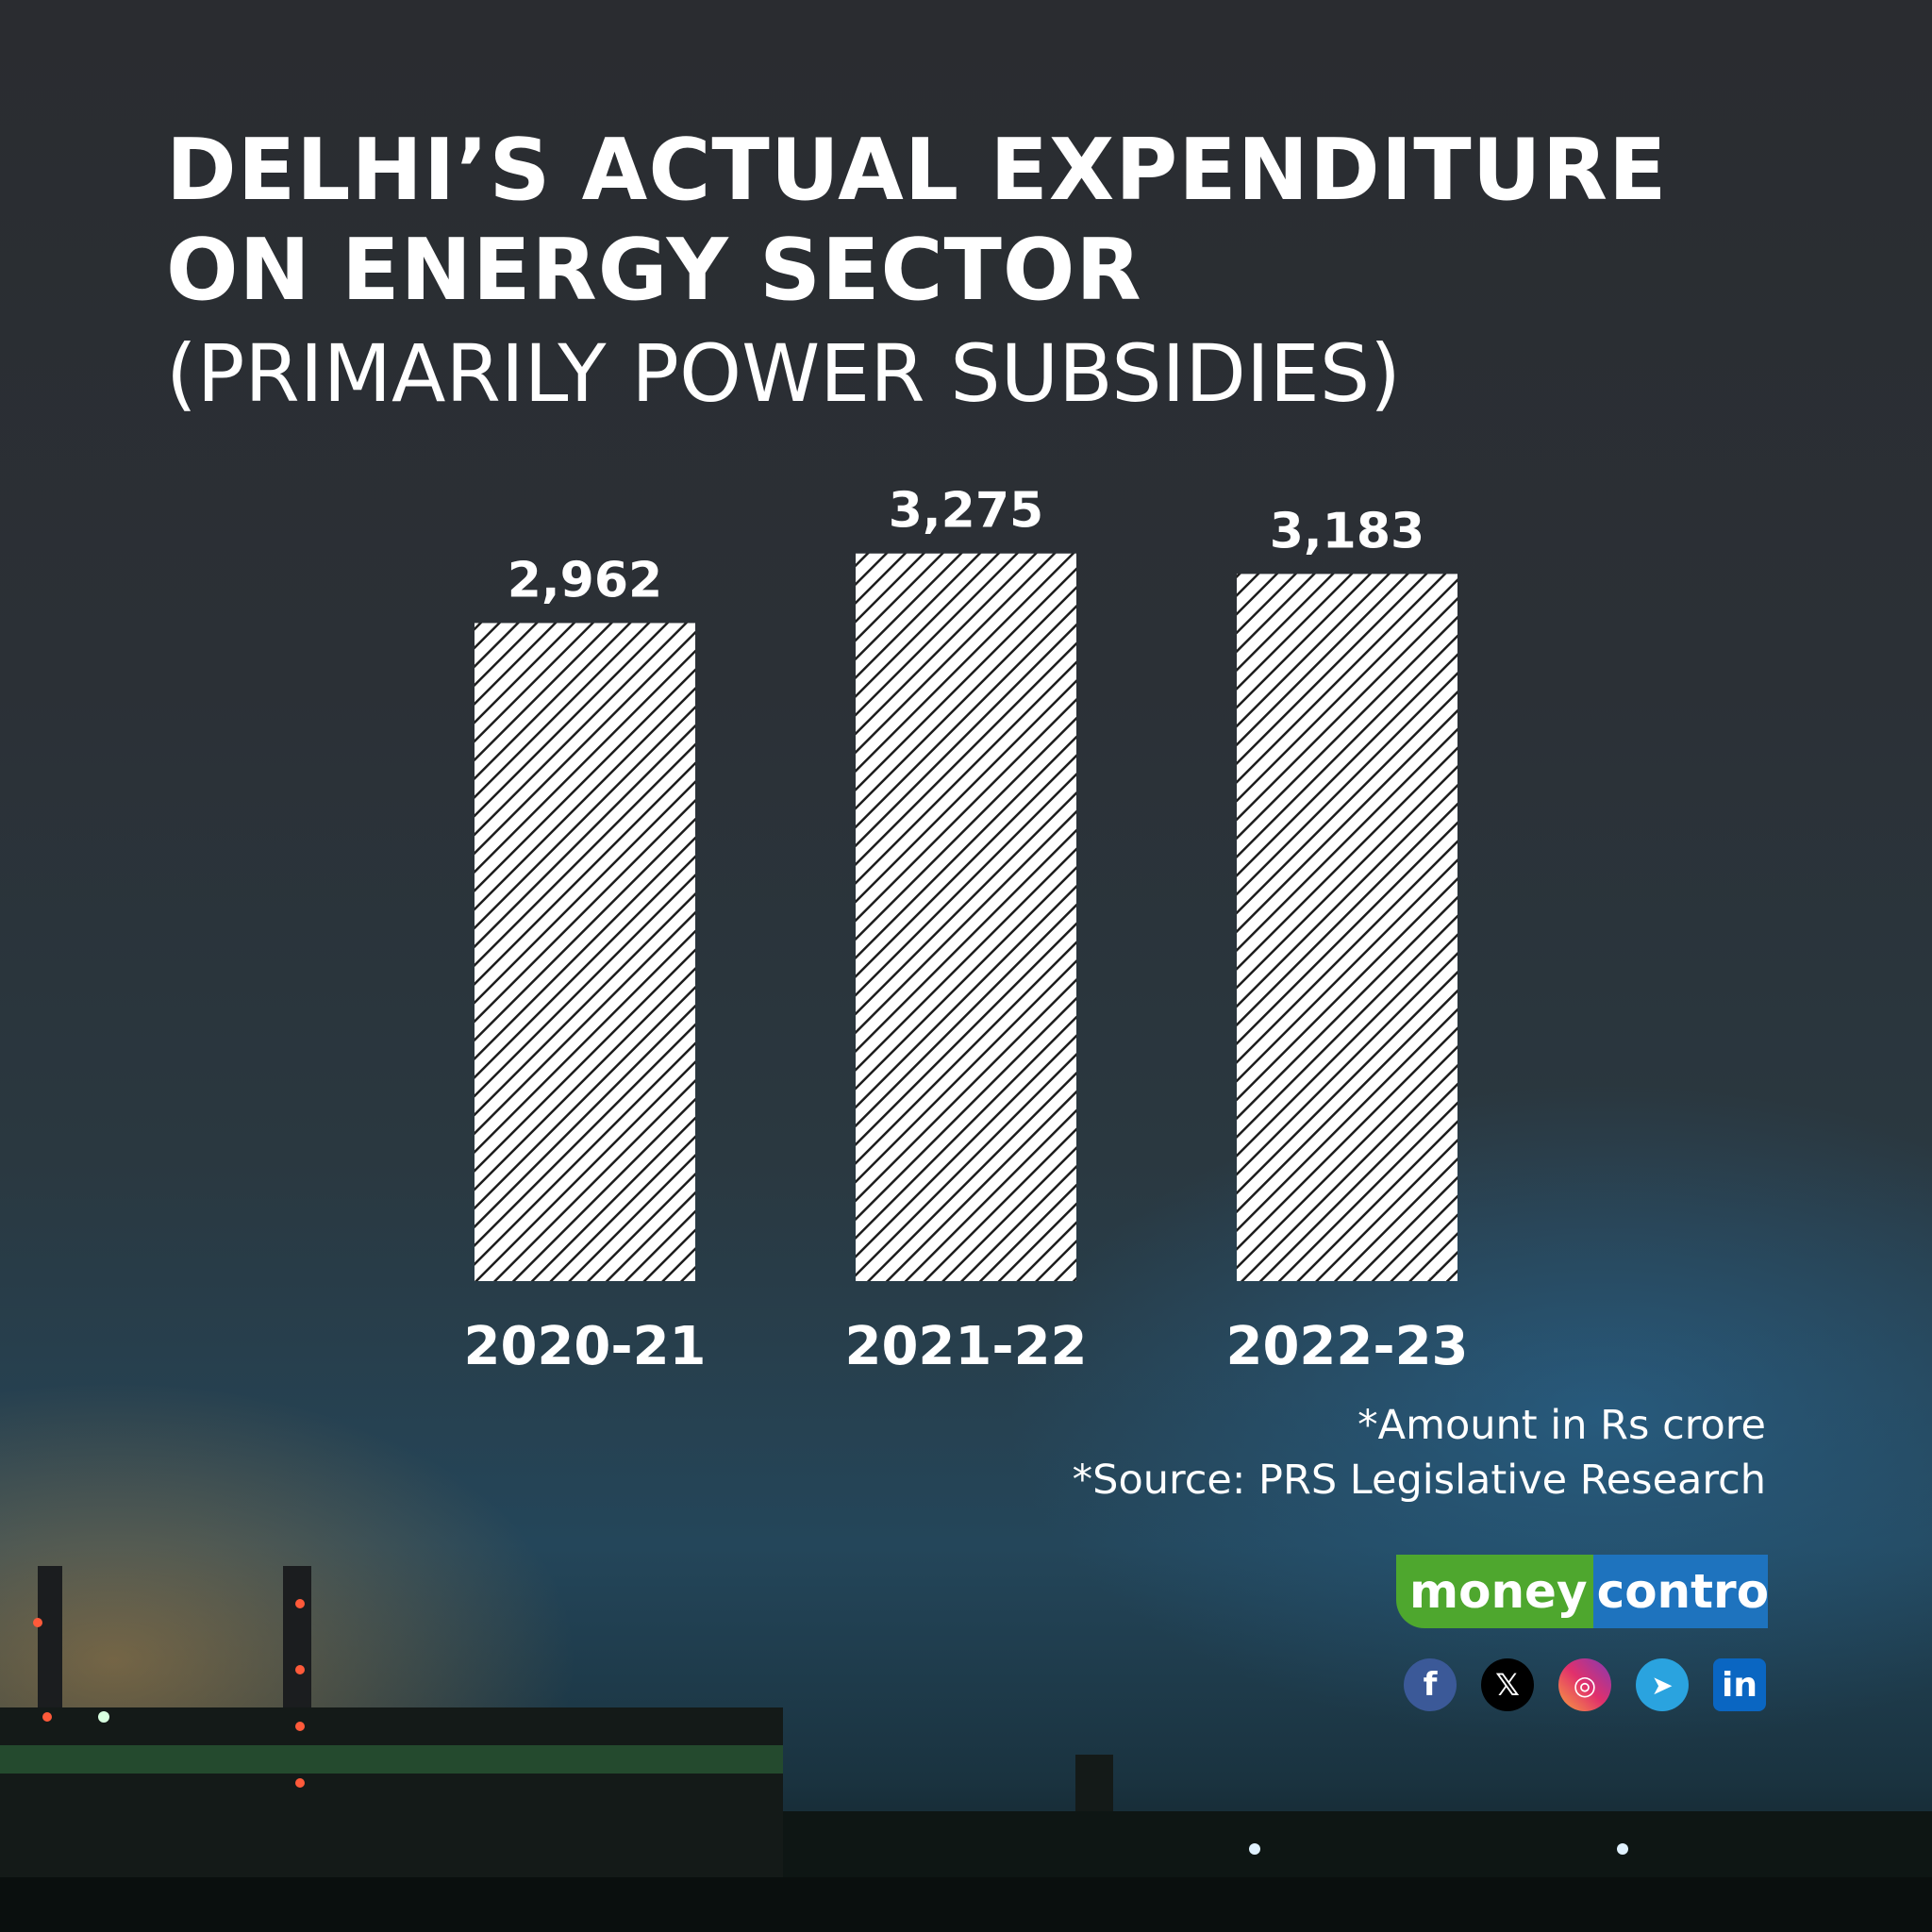 The width and height of the screenshot is (1932, 1932). What do you see at coordinates (1662, 1684) in the screenshot?
I see `telegram-icon: ➤` at bounding box center [1662, 1684].